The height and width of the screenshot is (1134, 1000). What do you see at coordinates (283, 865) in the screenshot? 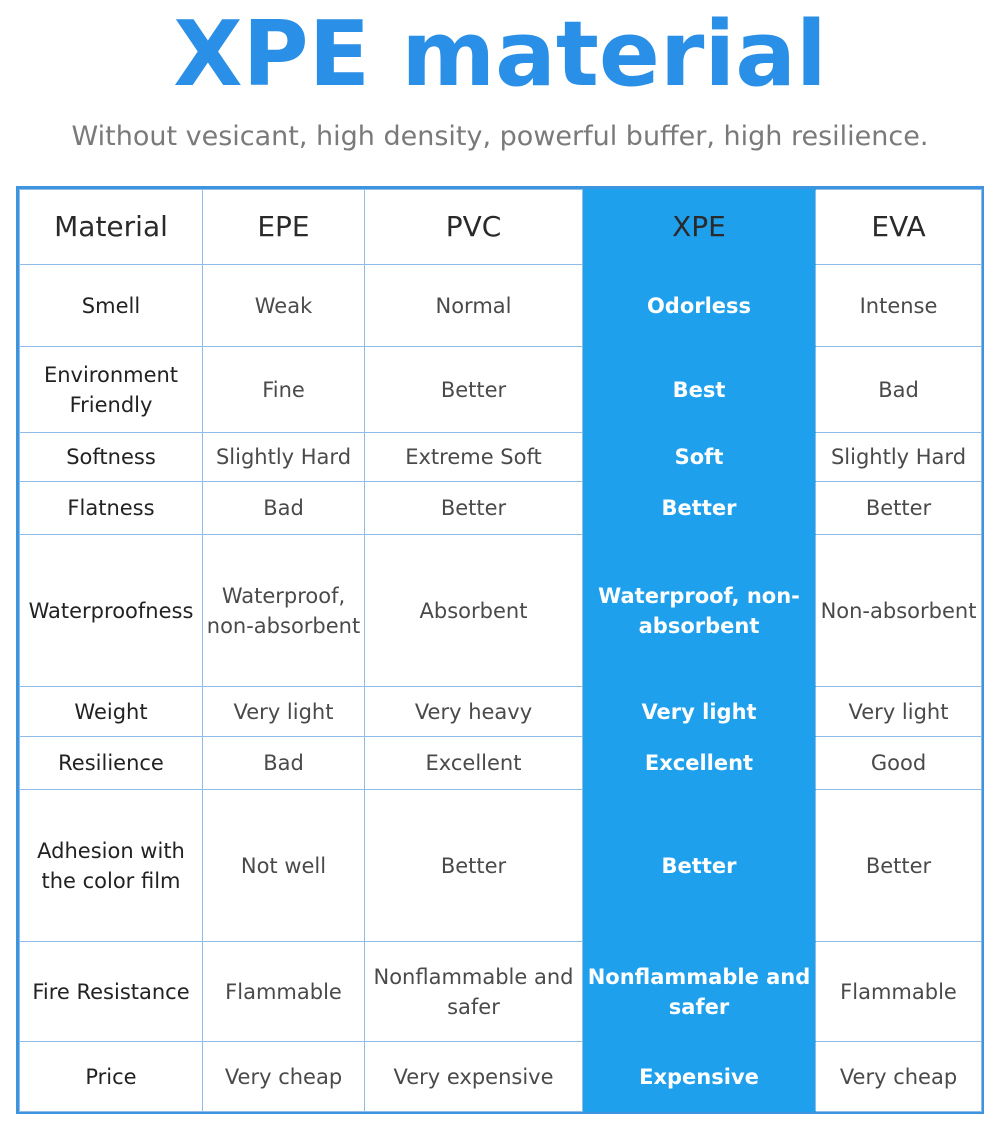
I see `cell-epe: Not well` at bounding box center [283, 865].